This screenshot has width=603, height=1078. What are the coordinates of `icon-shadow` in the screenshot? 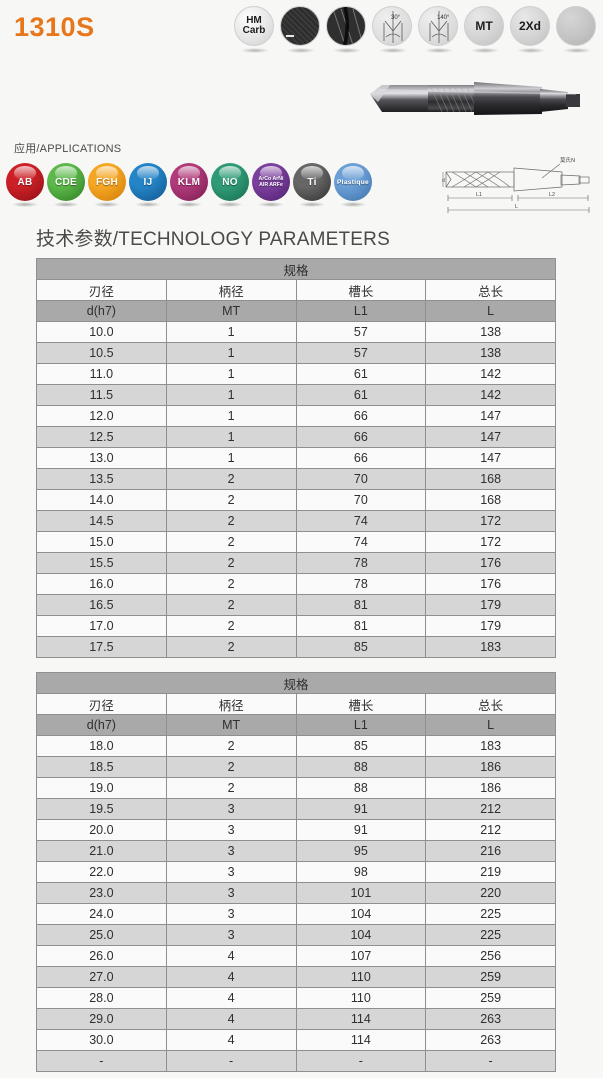 It's located at (392, 50).